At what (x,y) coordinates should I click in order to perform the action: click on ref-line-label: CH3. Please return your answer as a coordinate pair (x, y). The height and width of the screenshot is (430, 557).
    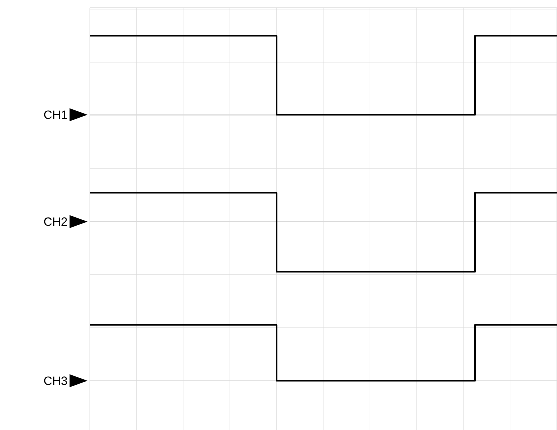
    Looking at the image, I should click on (56, 381).